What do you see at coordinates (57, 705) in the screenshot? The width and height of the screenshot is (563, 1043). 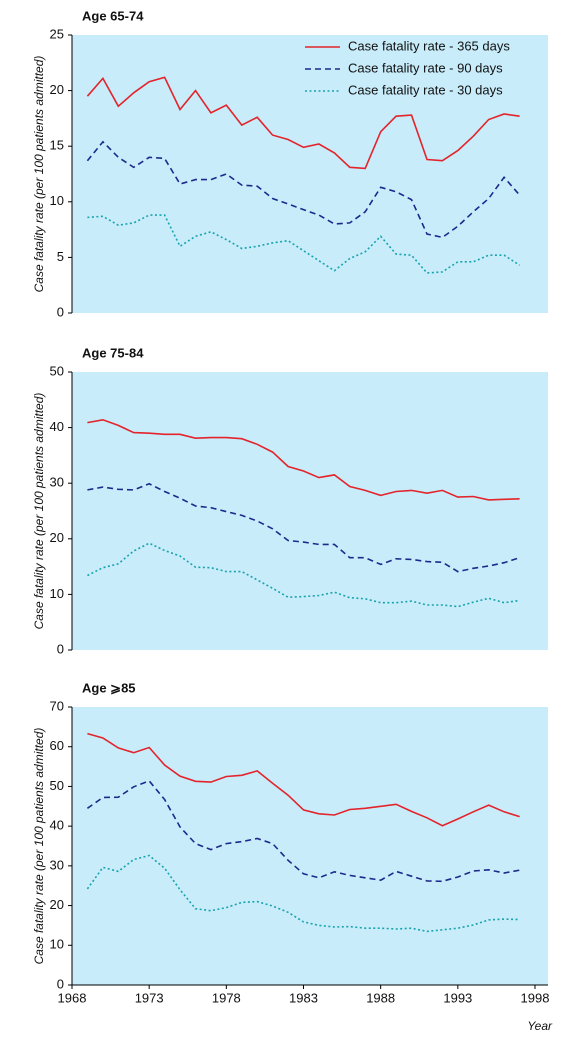 I see `y-tick-label: 70` at bounding box center [57, 705].